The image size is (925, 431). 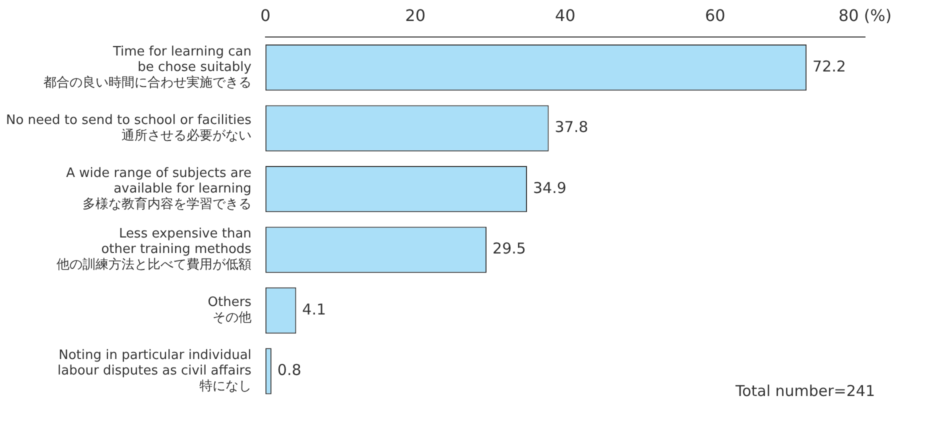 What do you see at coordinates (265, 15) in the screenshot?
I see `x-tick-label: 0` at bounding box center [265, 15].